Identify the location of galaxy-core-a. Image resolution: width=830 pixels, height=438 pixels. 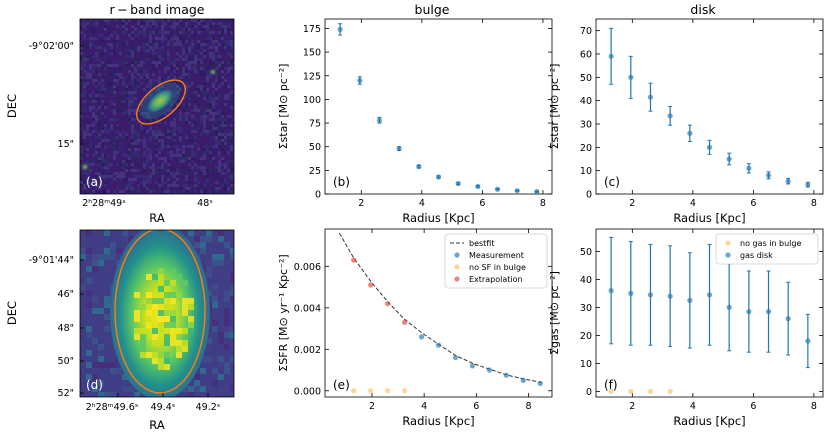
(160, 101).